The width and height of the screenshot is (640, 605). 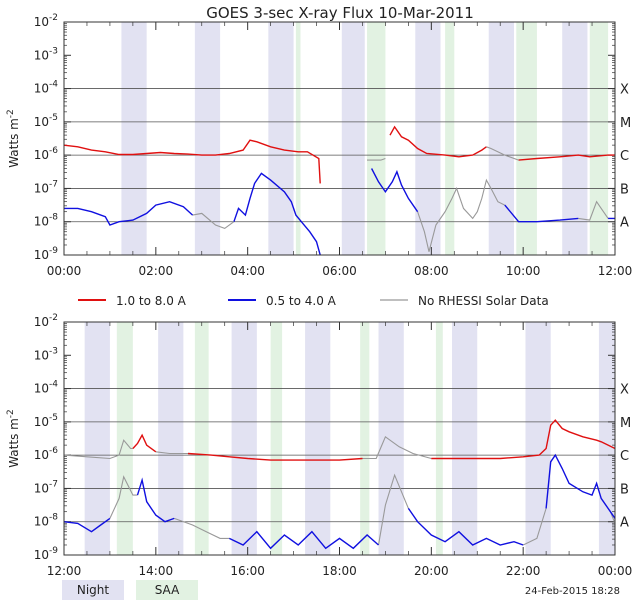 What do you see at coordinates (400, 199) in the screenshot?
I see `series-no-rhessi-top` at bounding box center [400, 199].